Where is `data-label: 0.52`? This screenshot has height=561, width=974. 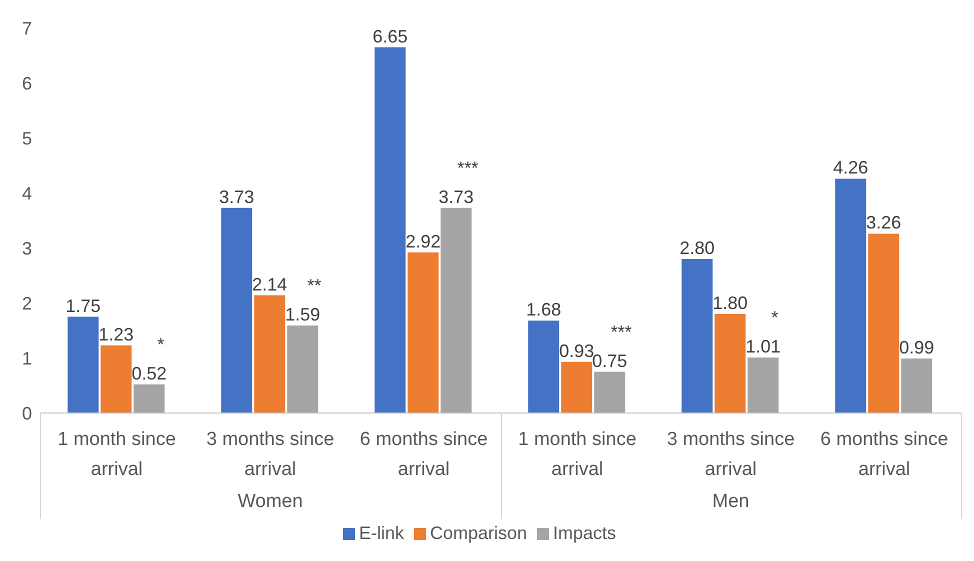
data-label: 0.52 is located at coordinates (149, 373).